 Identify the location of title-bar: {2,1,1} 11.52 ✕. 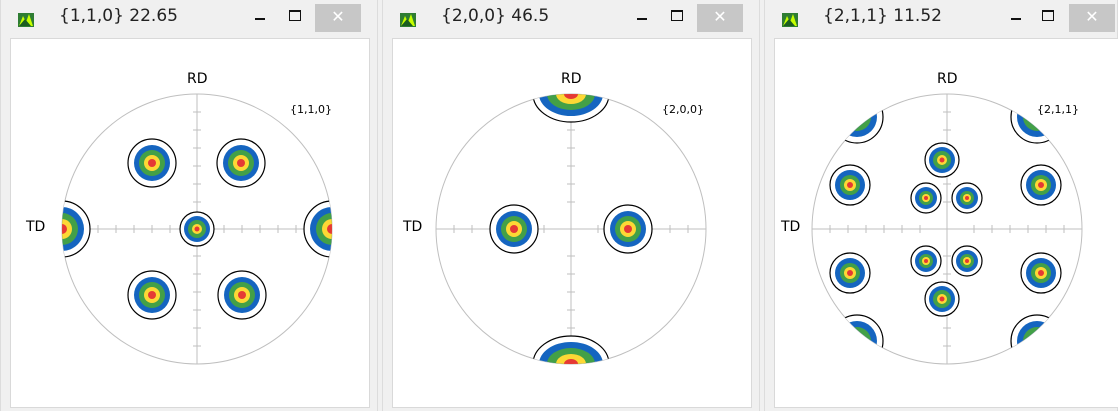
(941, 19).